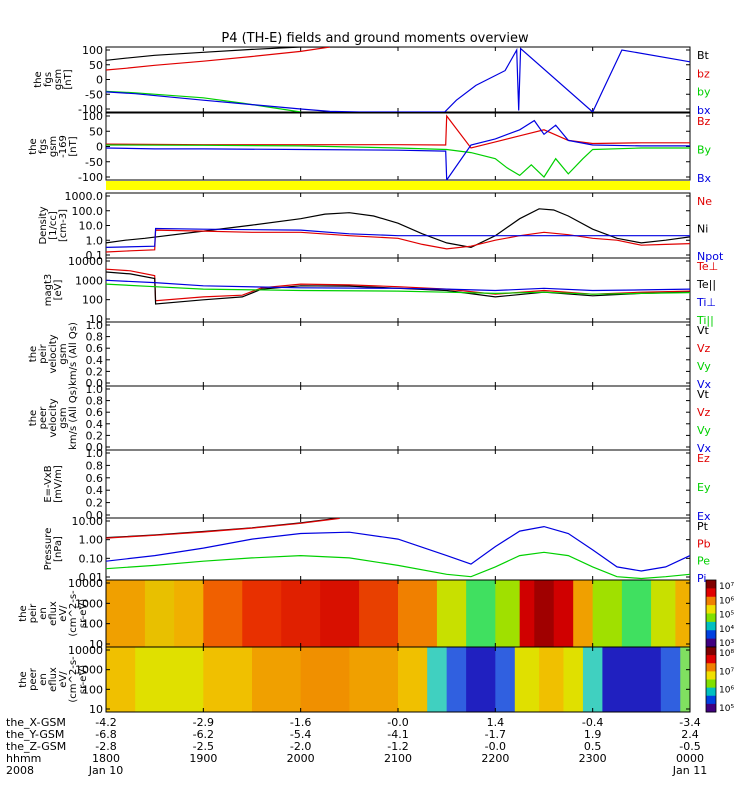  What do you see at coordinates (203, 746) in the screenshot?
I see `footer-value: -2.5` at bounding box center [203, 746].